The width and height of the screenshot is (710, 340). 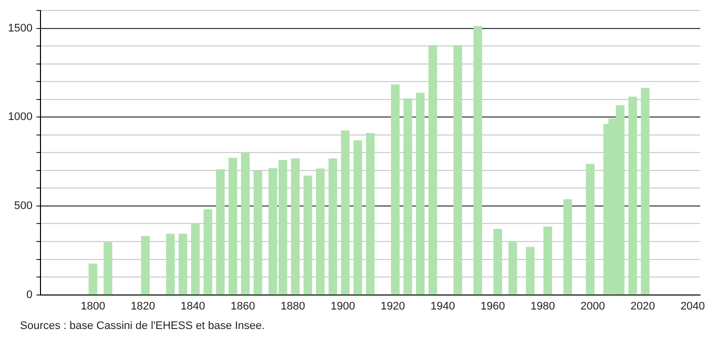 What do you see at coordinates (393, 306) in the screenshot?
I see `x-tick-label: 1920` at bounding box center [393, 306].